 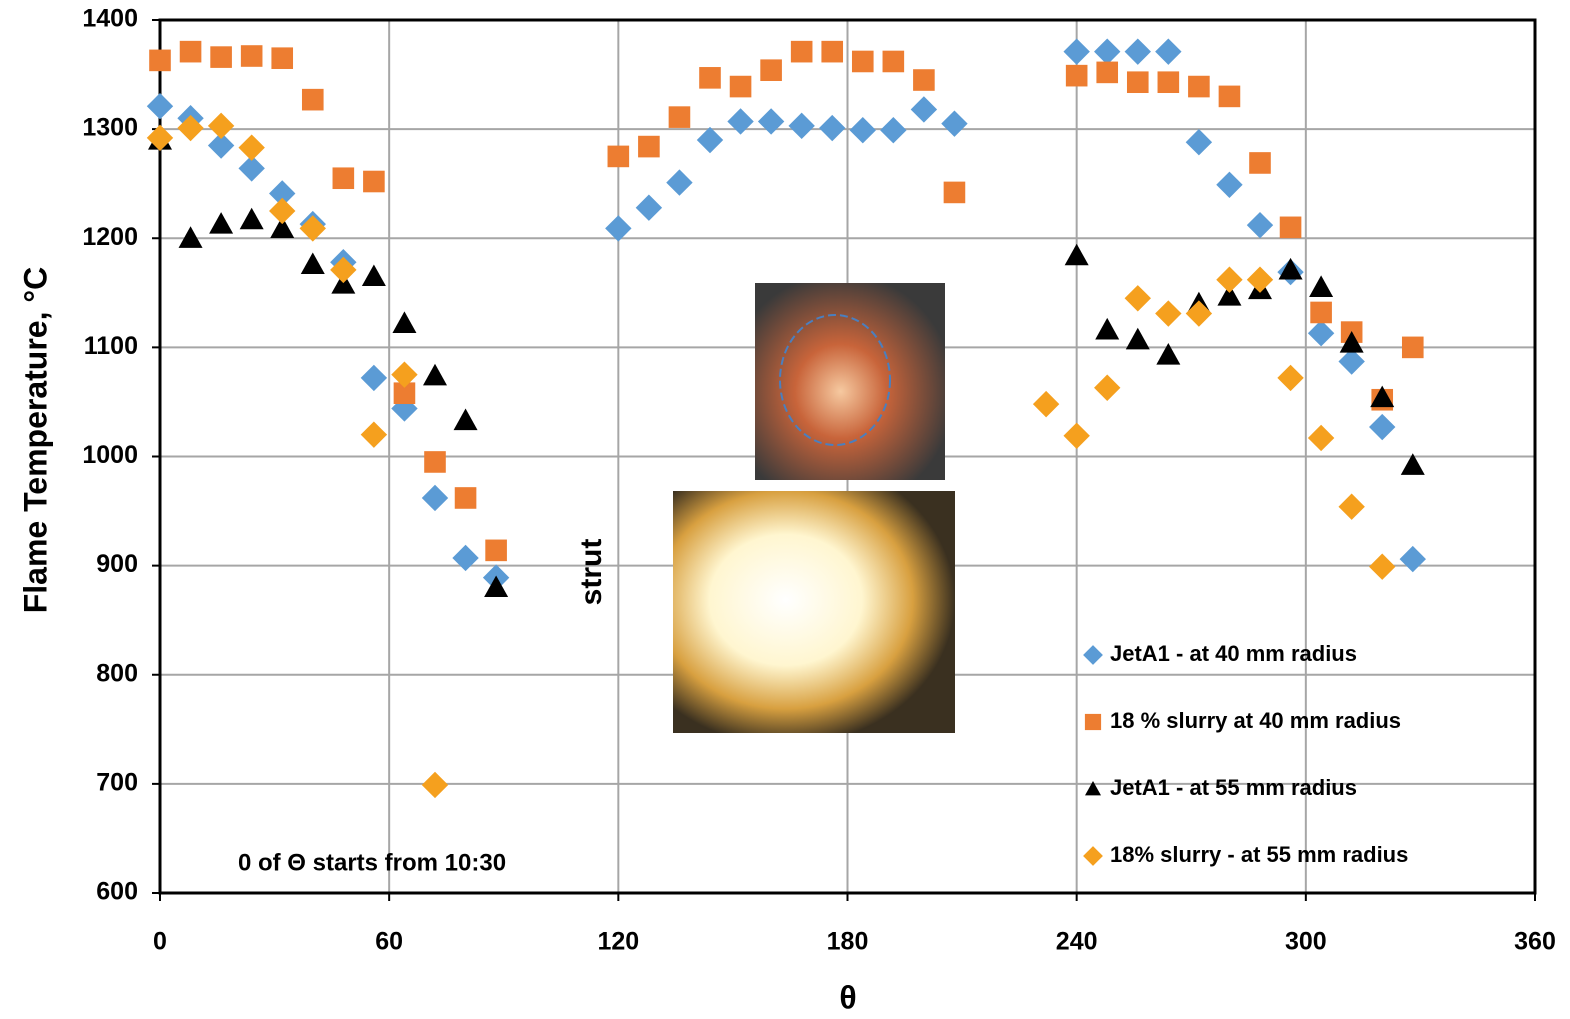 I want to click on x-tick-label: 120, so click(x=618, y=942).